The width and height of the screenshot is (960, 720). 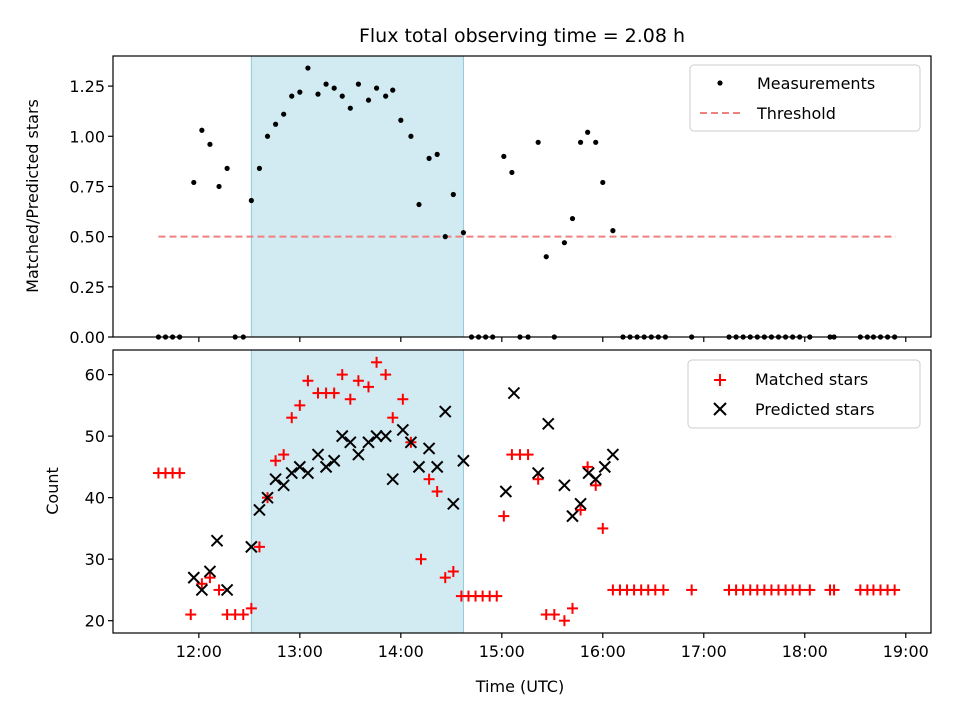 I want to click on legend-matched-label: Matched stars, so click(x=811, y=379).